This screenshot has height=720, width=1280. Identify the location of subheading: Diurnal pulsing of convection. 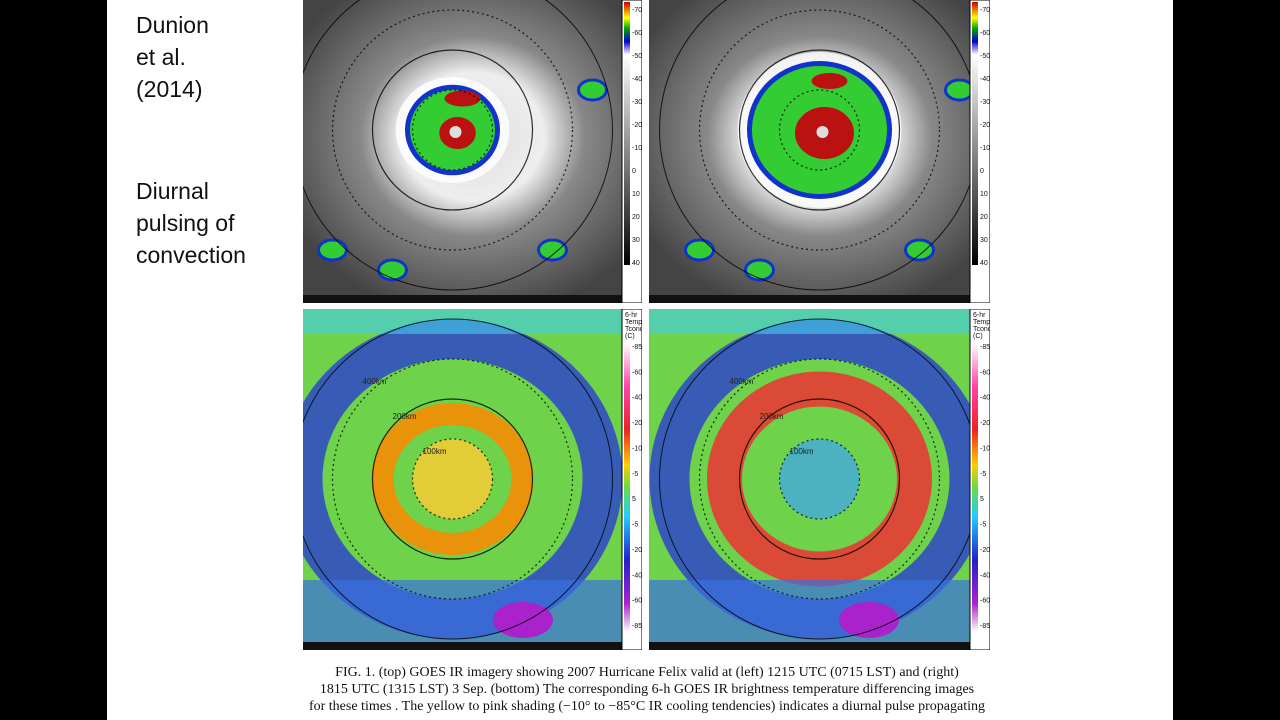
(191, 223).